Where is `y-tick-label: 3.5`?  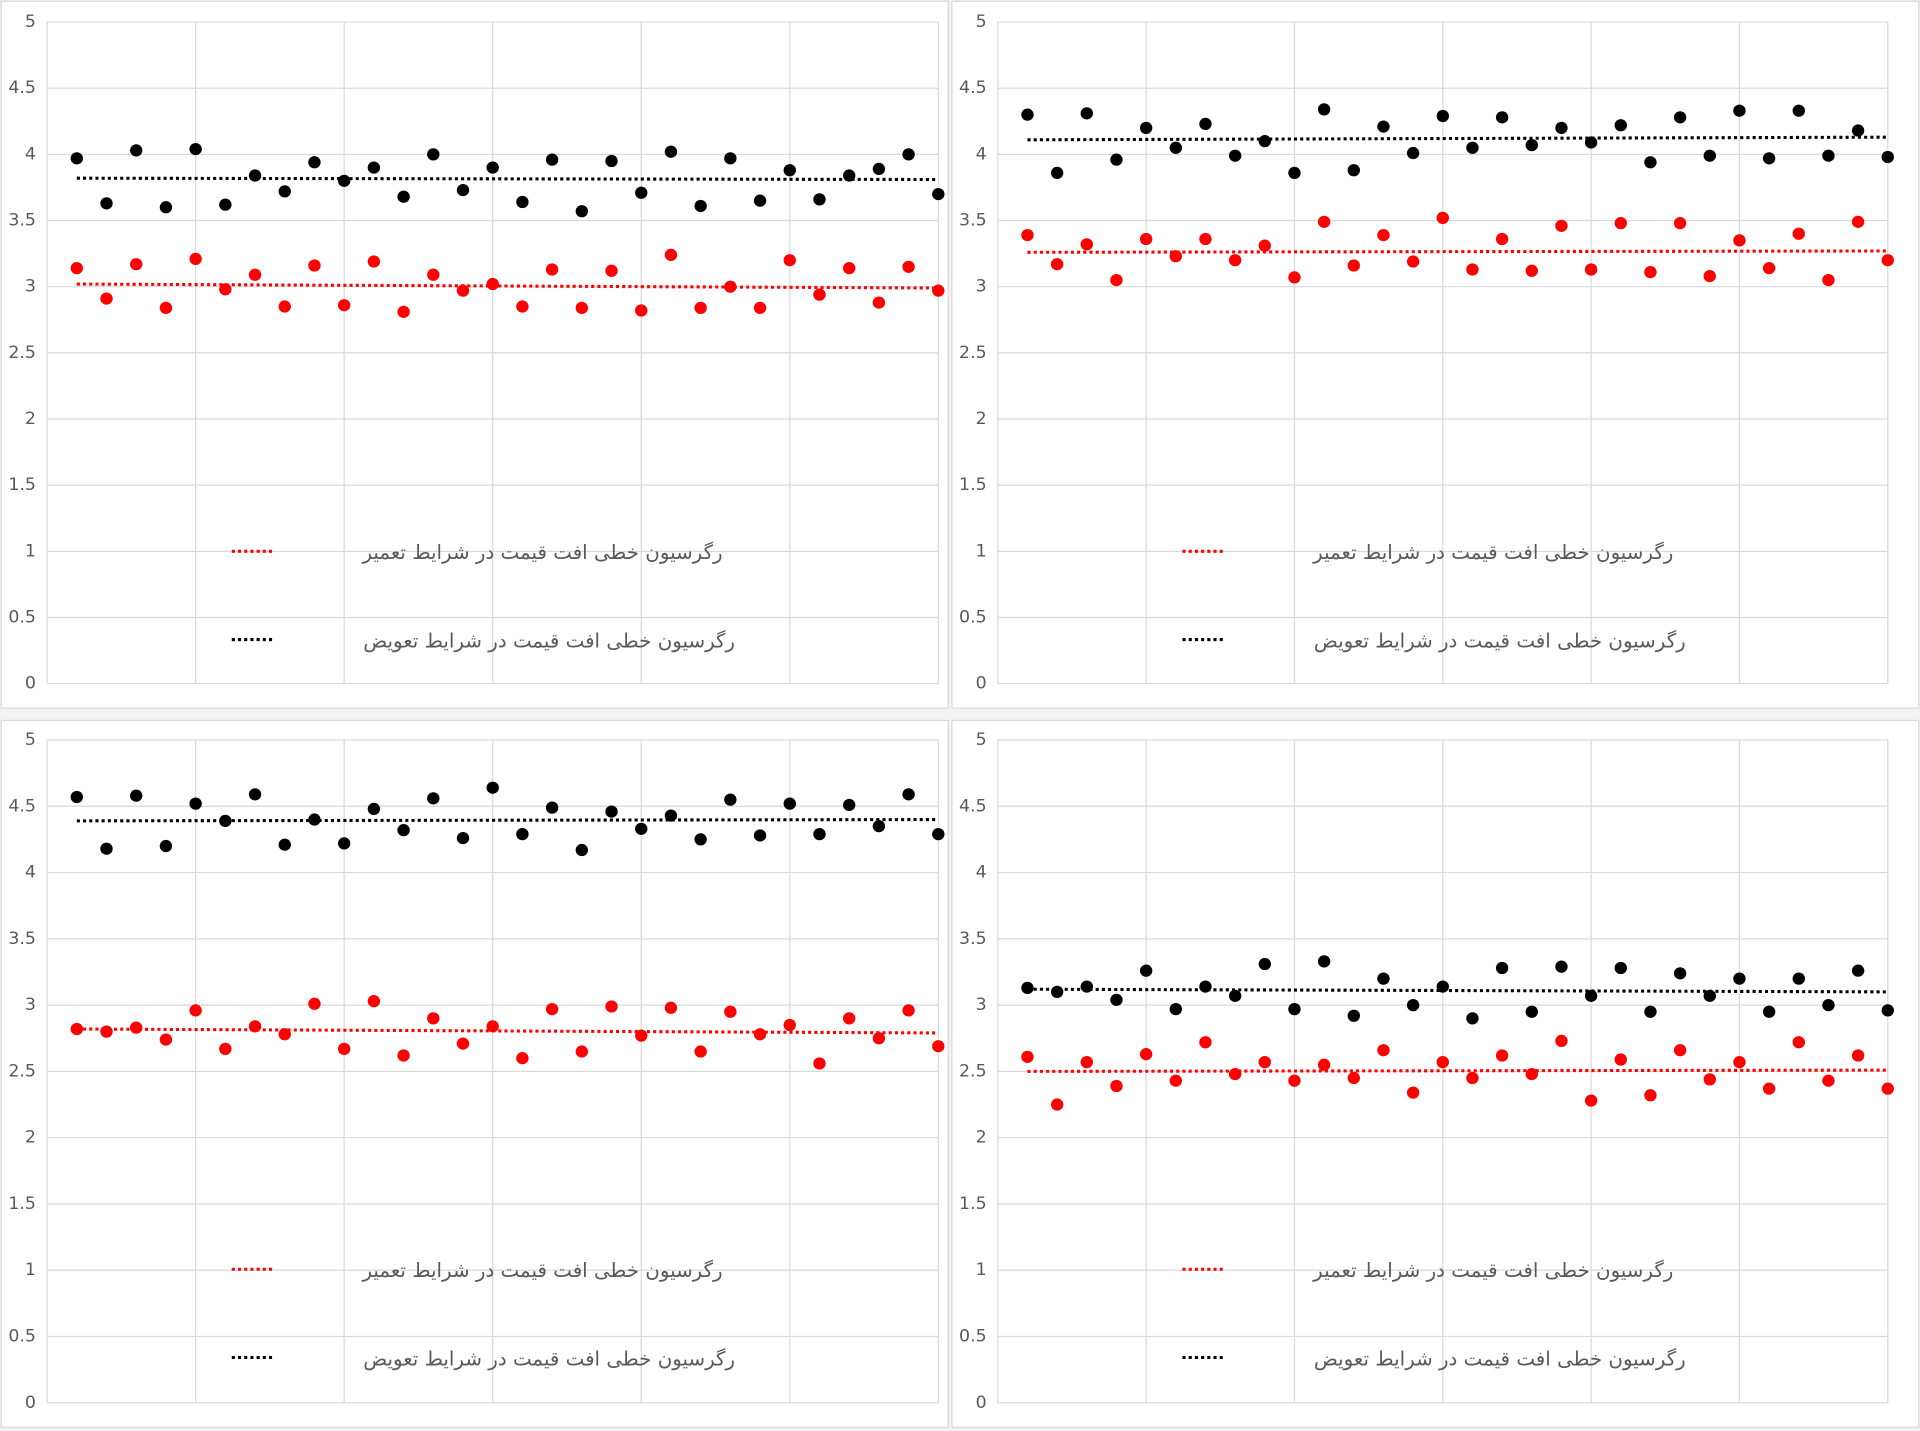
y-tick-label: 3.5 is located at coordinates (973, 939).